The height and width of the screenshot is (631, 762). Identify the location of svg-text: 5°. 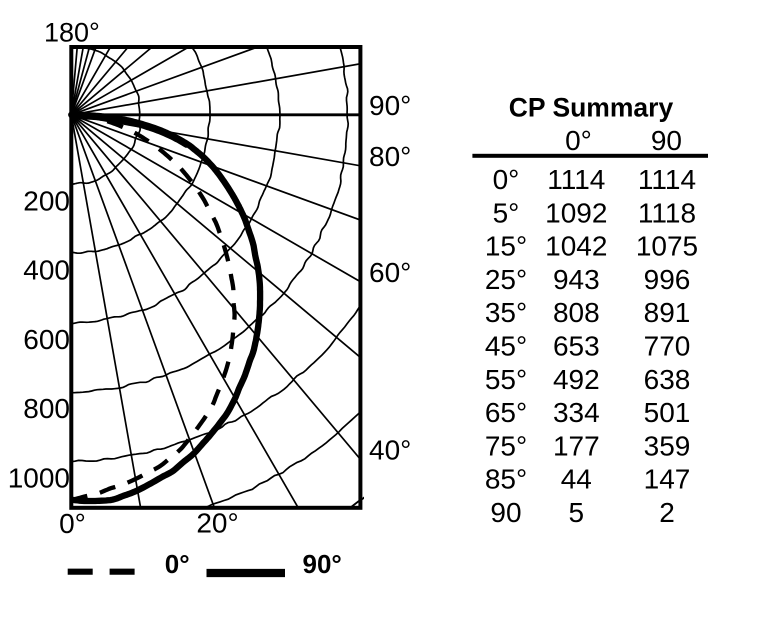
(506, 212).